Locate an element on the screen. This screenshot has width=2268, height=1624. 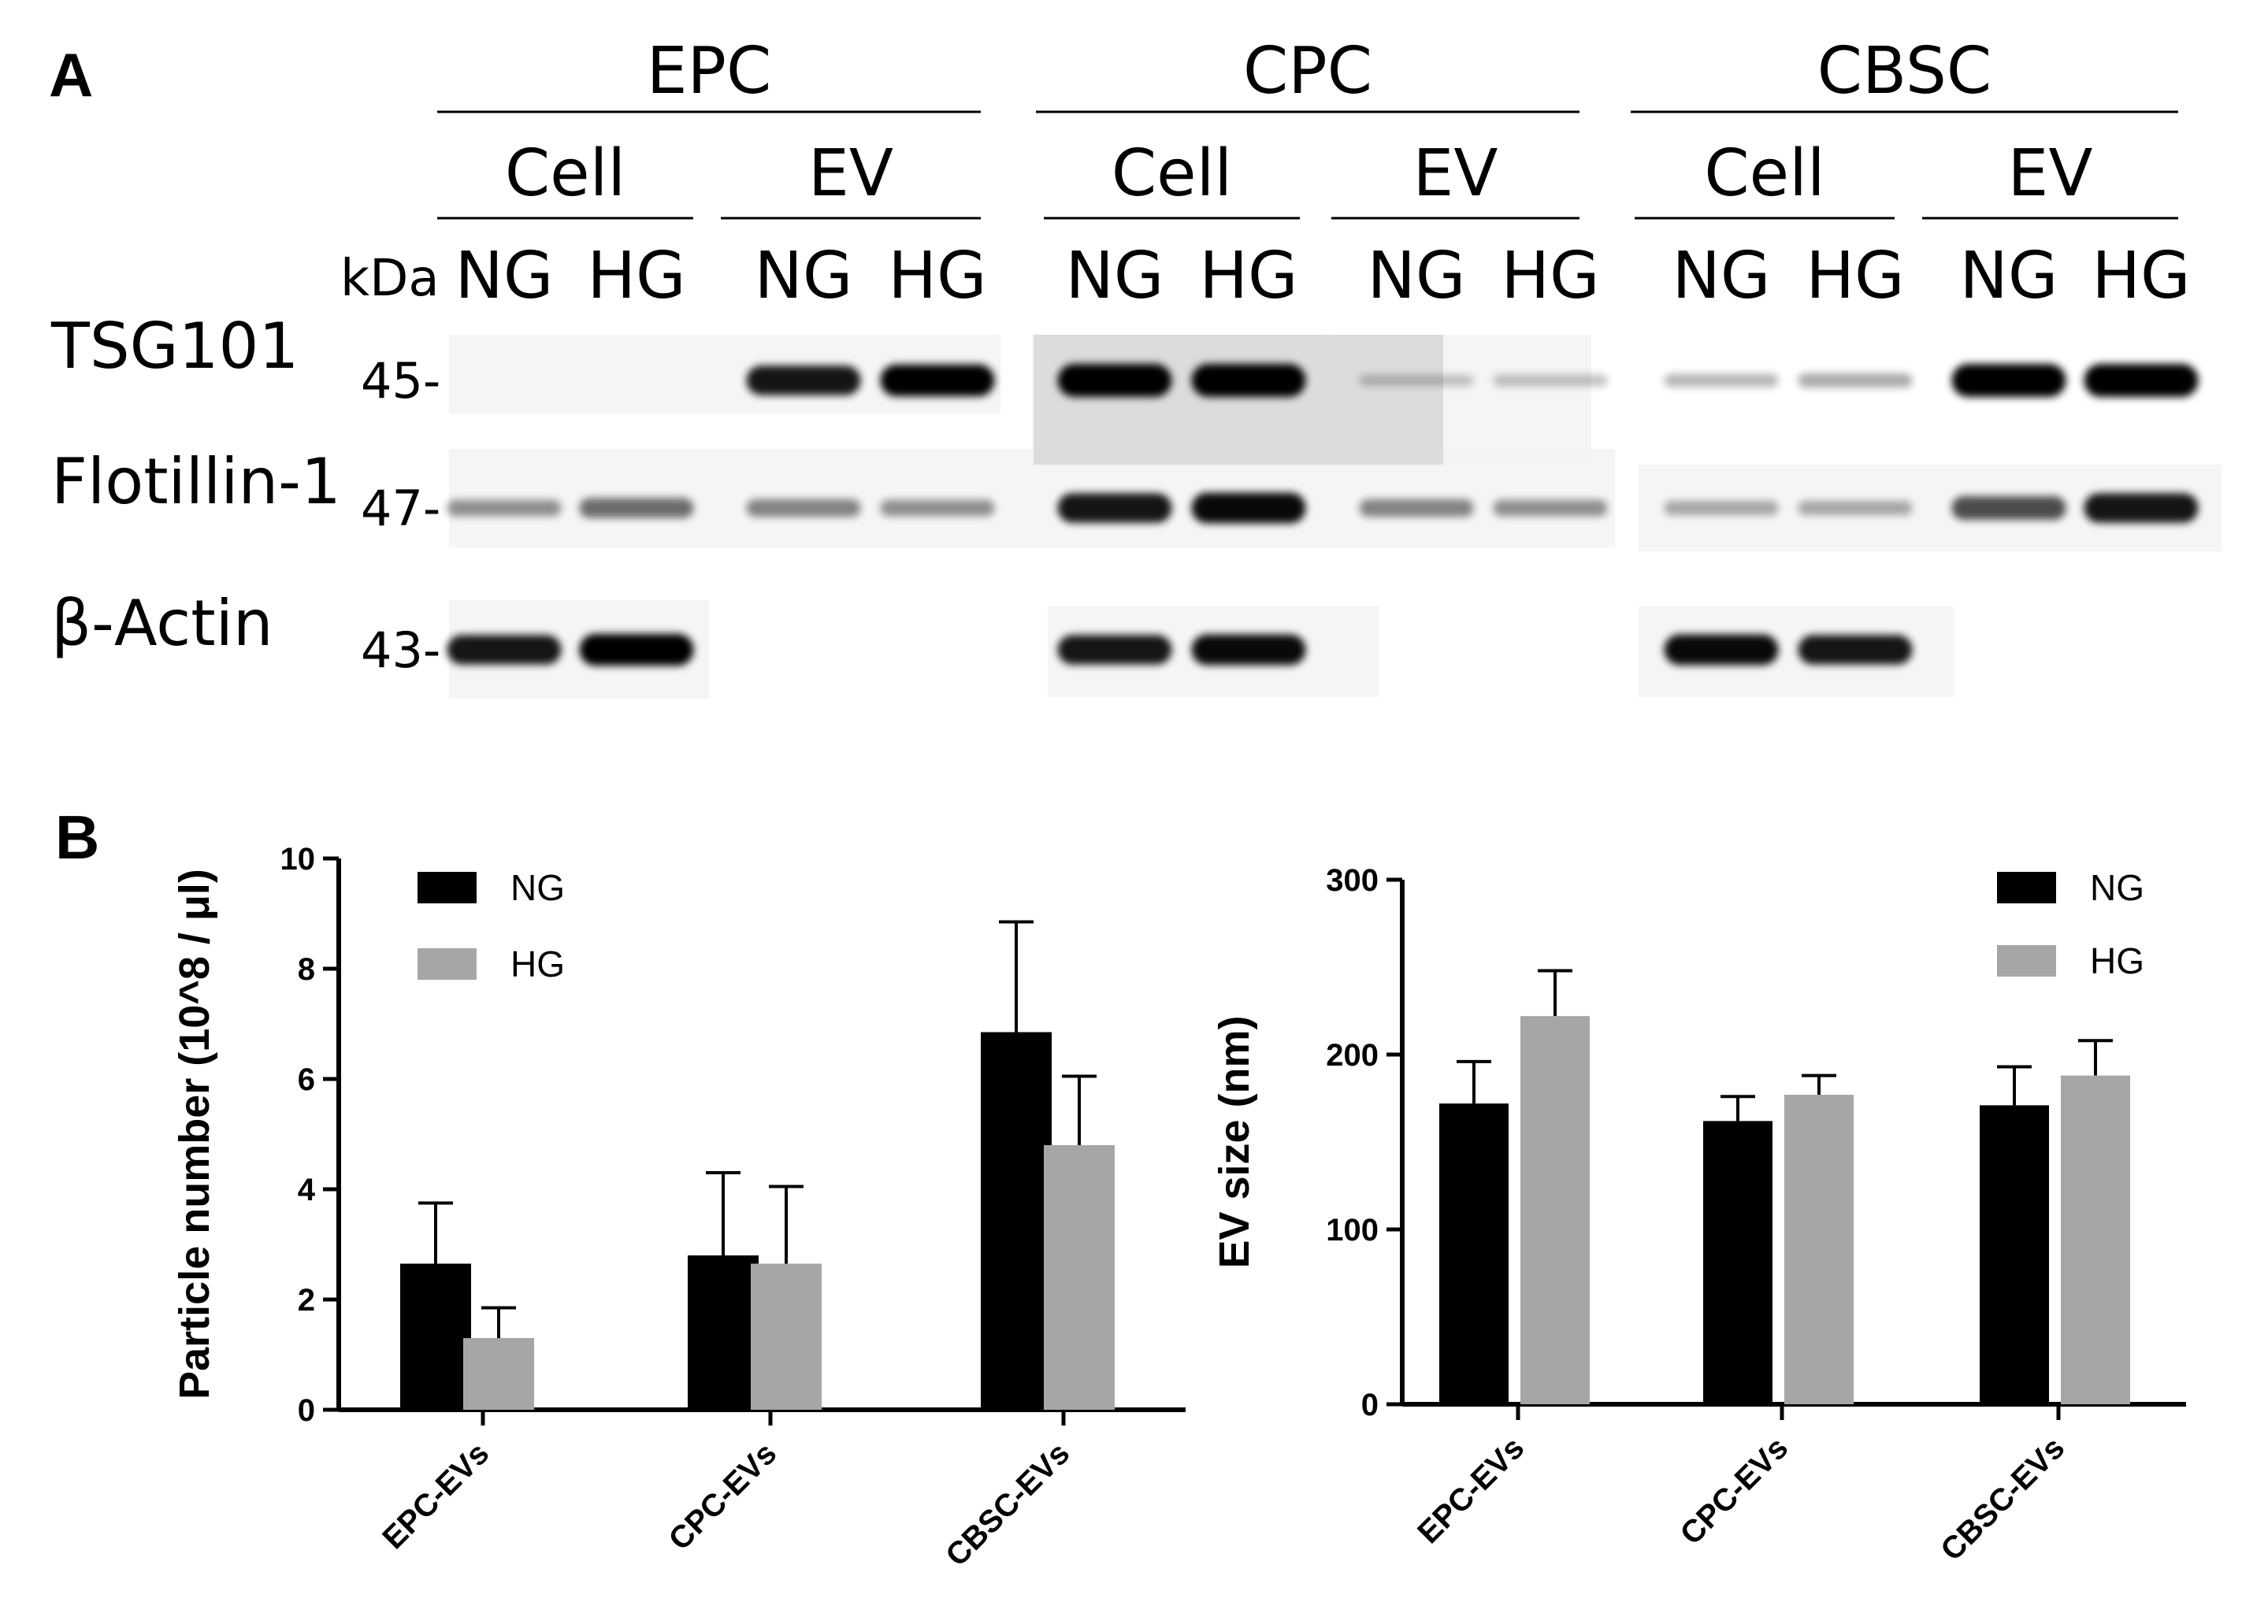
membrane-background-dark is located at coordinates (1238, 400).